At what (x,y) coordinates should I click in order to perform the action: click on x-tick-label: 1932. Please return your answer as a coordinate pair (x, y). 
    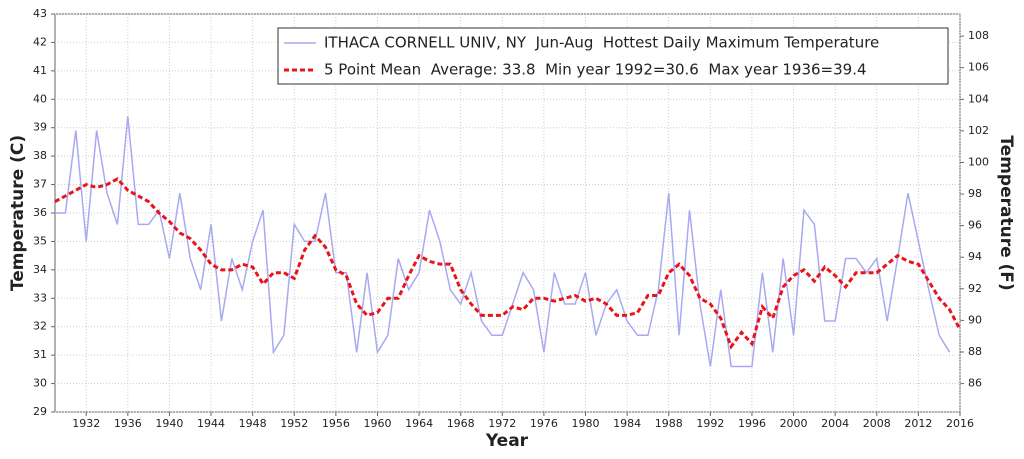
    Looking at the image, I should click on (86, 423).